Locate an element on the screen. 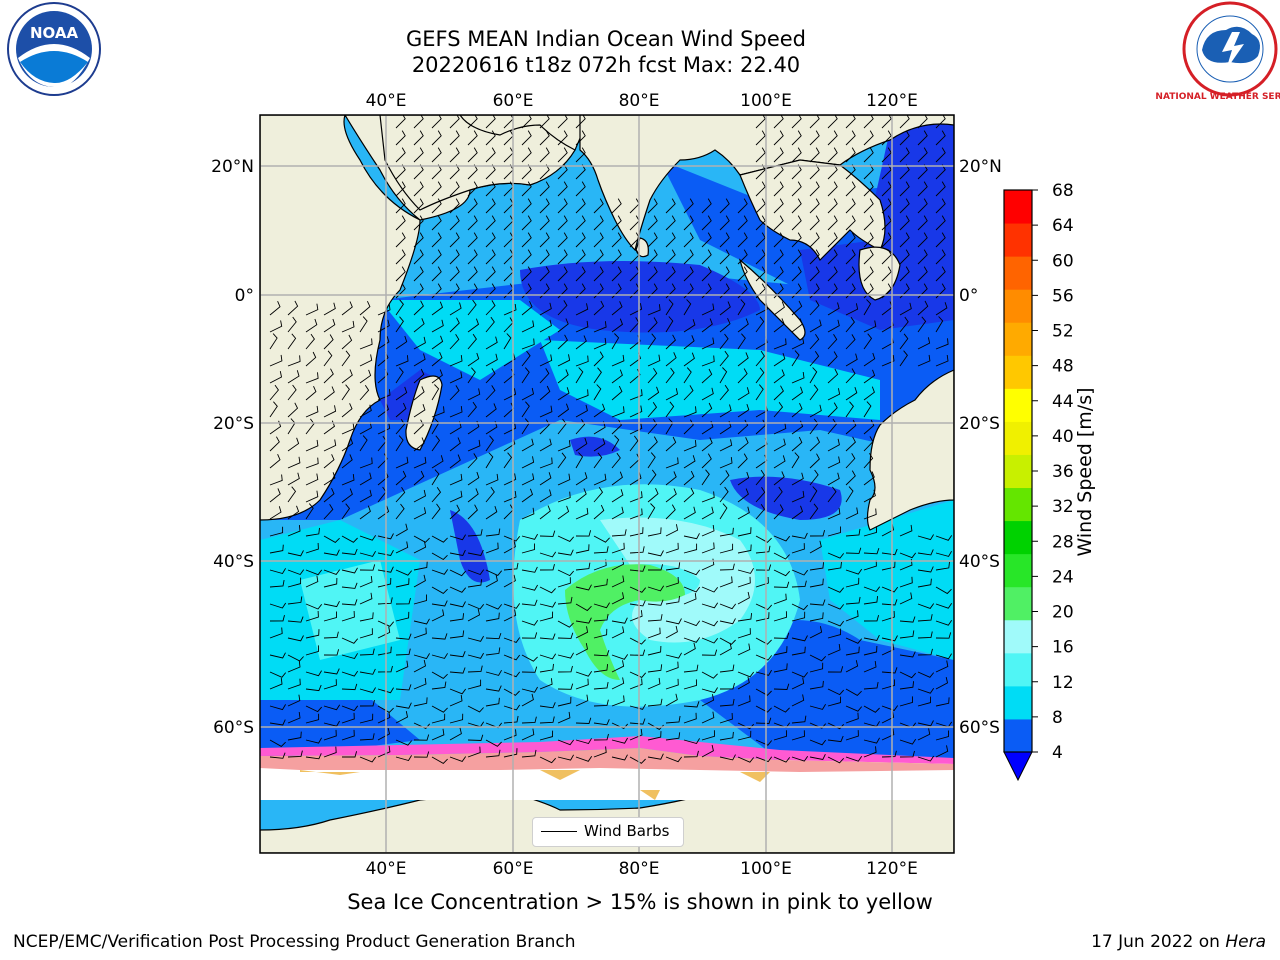 The image size is (1280, 960). colorbar-tick-label: 4 is located at coordinates (1057, 753).